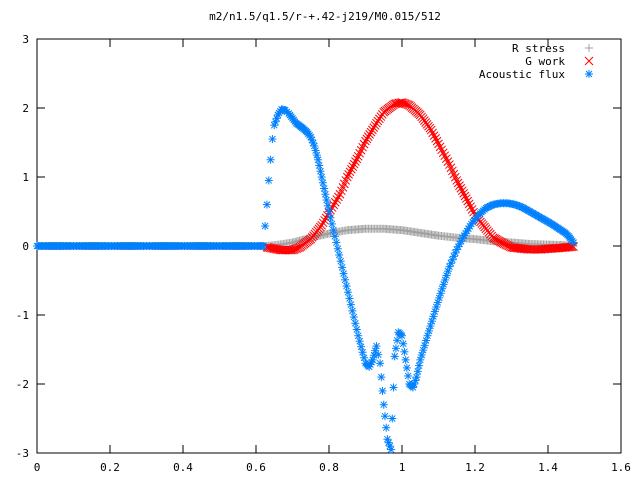  What do you see at coordinates (545, 61) in the screenshot?
I see `legend-label: G work` at bounding box center [545, 61].